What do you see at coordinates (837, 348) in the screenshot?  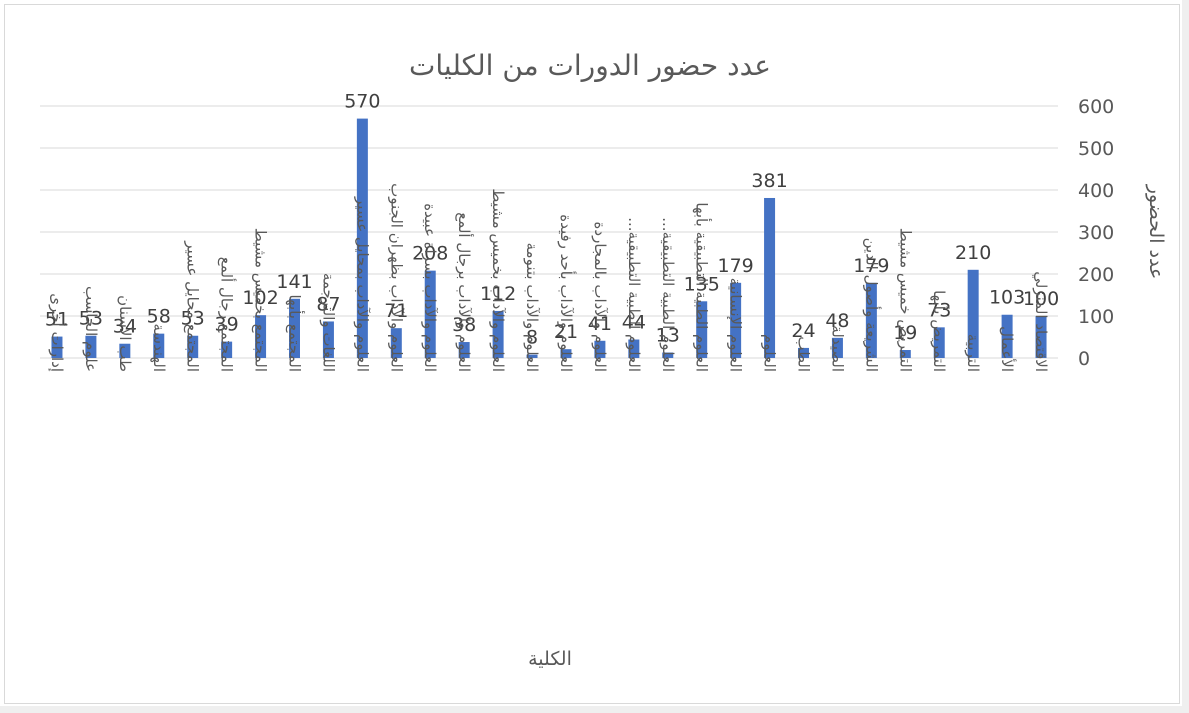 I see `category-label: الصيدلة` at bounding box center [837, 348].